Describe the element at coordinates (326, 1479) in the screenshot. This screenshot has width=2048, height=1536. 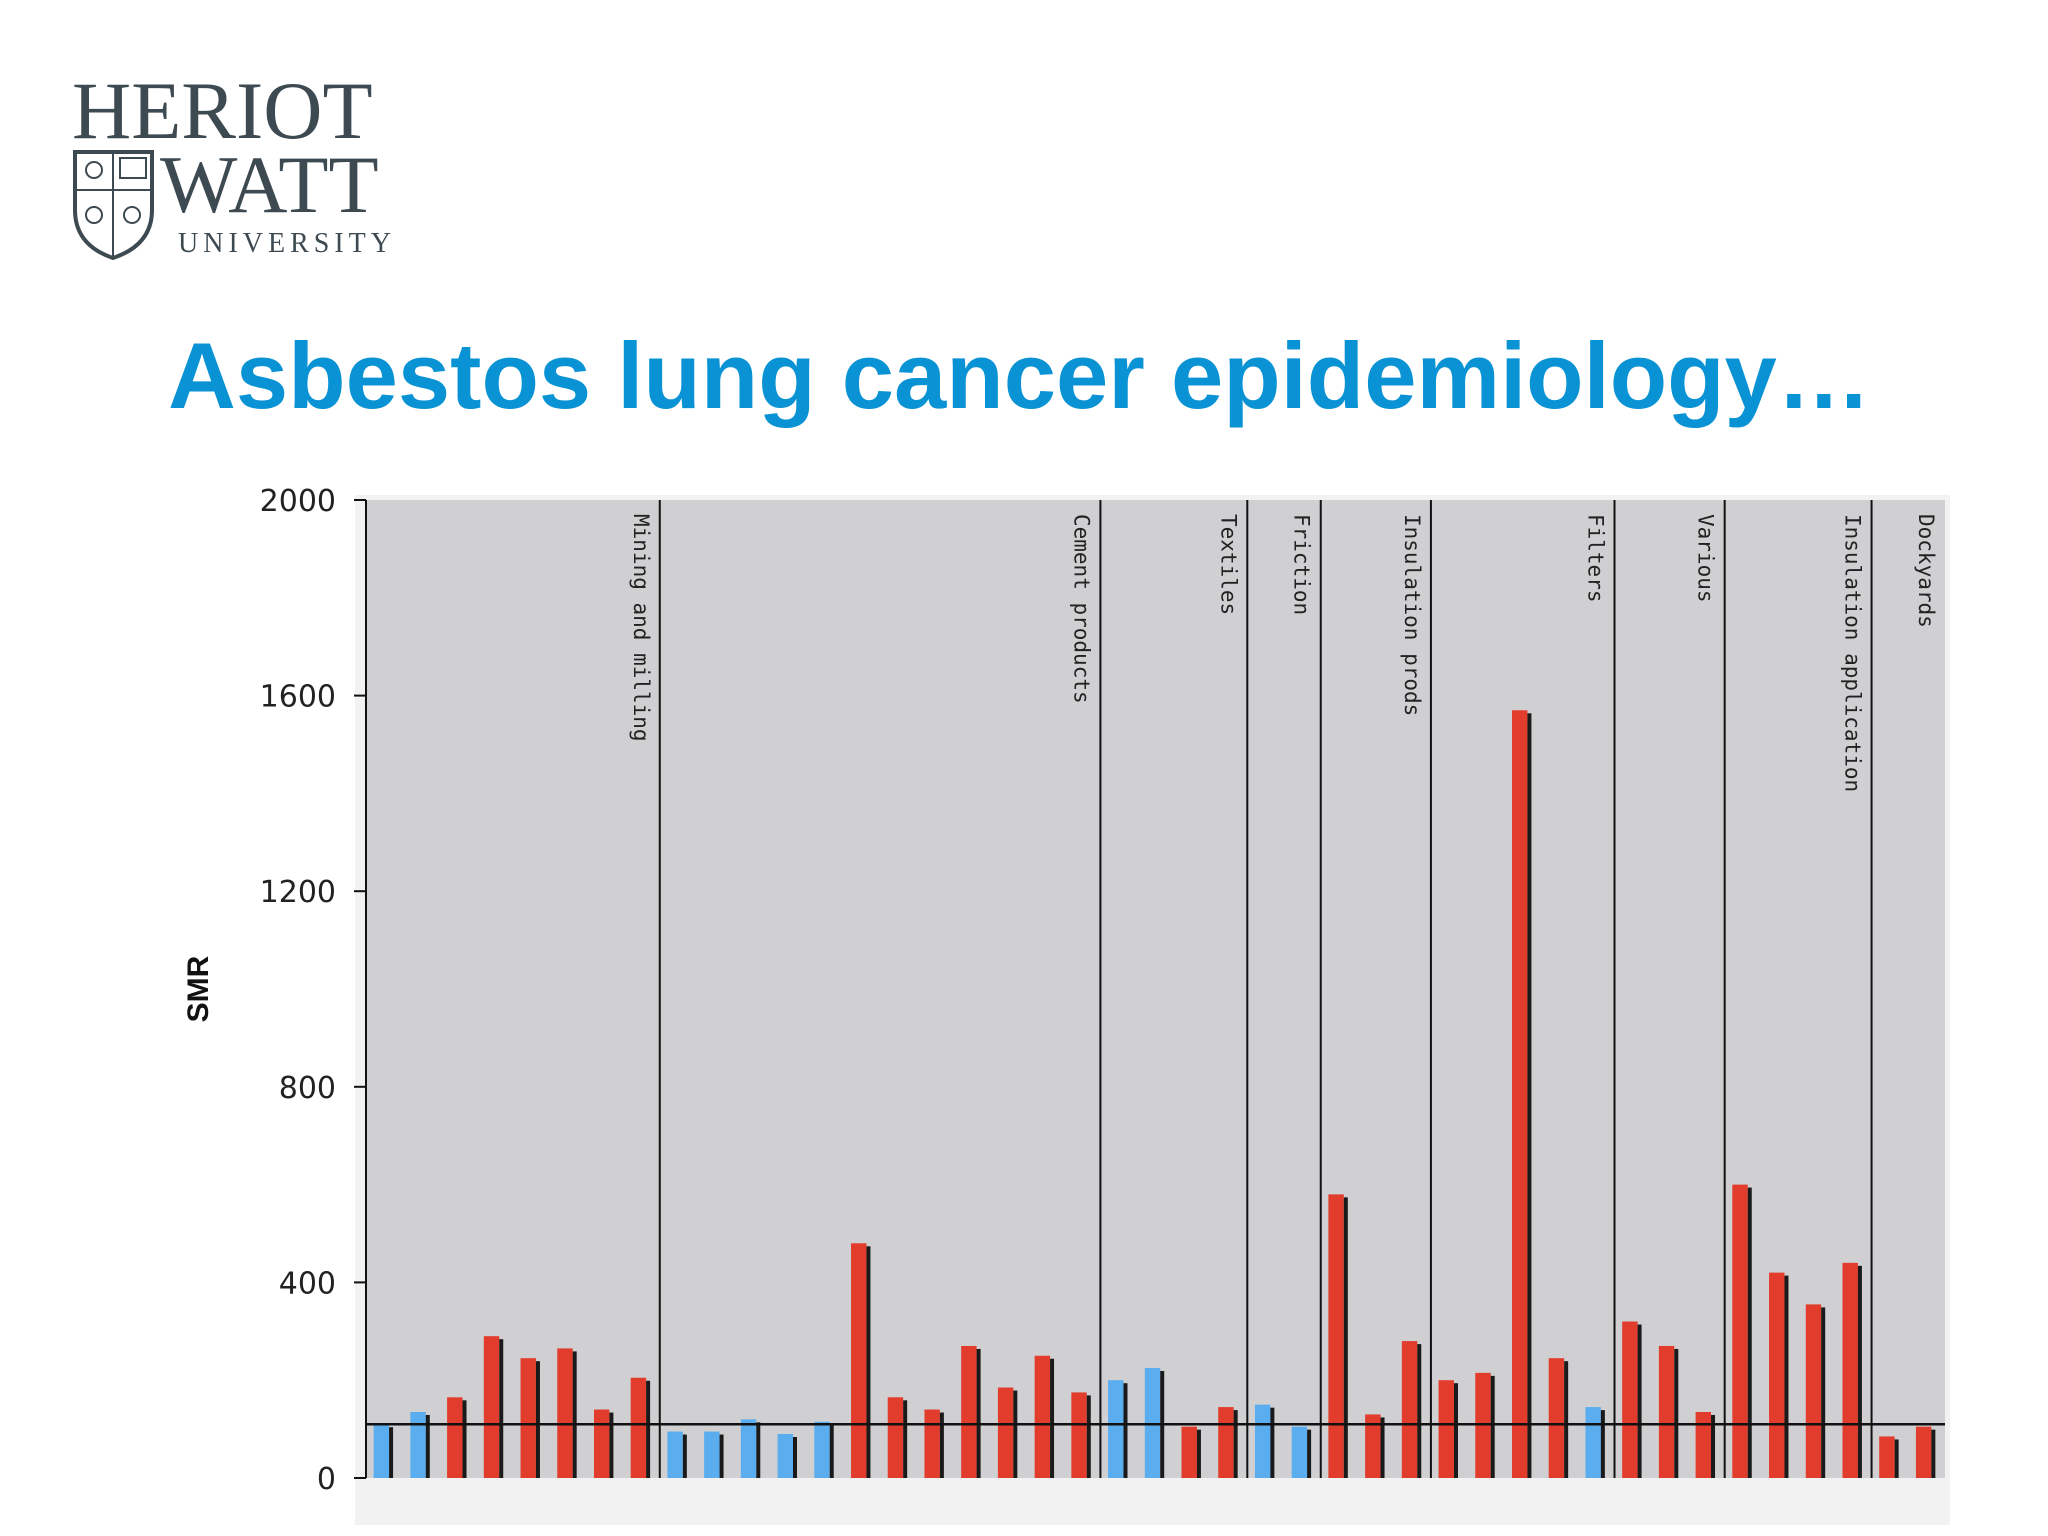
I see `y-tick-label: 0` at that location.